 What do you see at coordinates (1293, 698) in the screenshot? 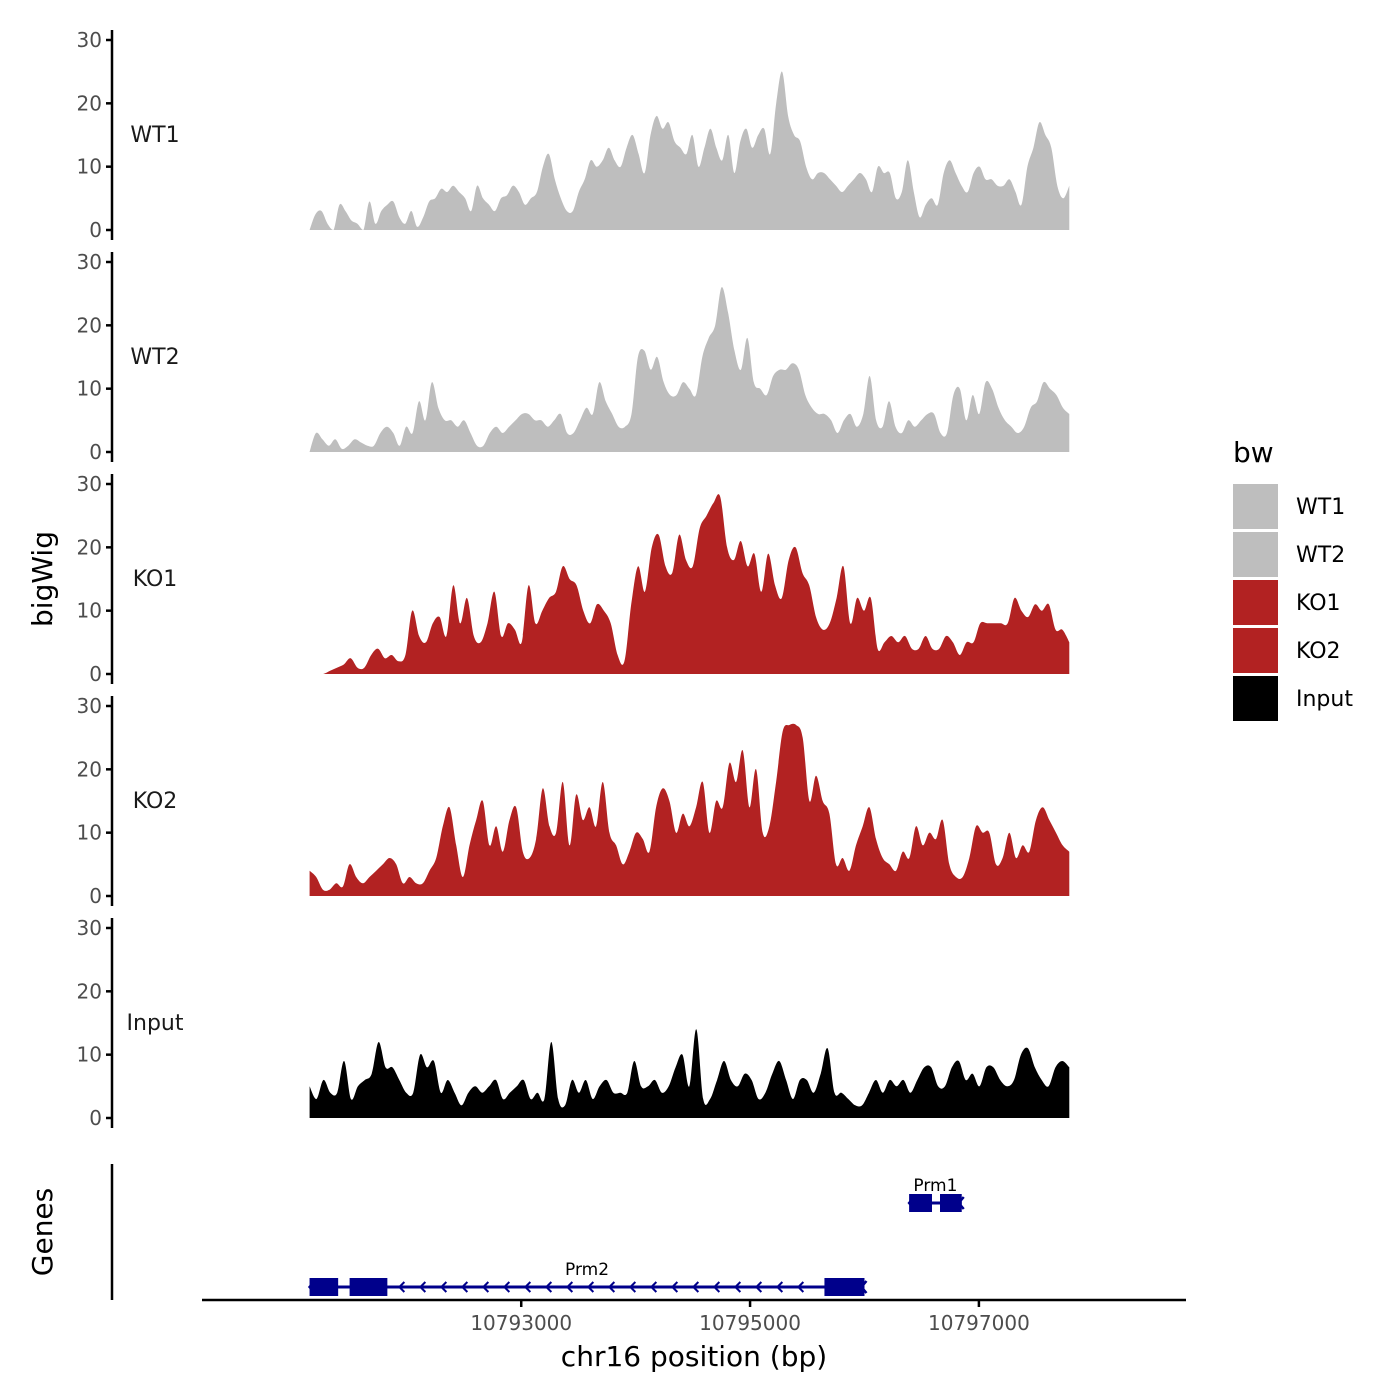
I see `legend-item-input: Input` at bounding box center [1293, 698].